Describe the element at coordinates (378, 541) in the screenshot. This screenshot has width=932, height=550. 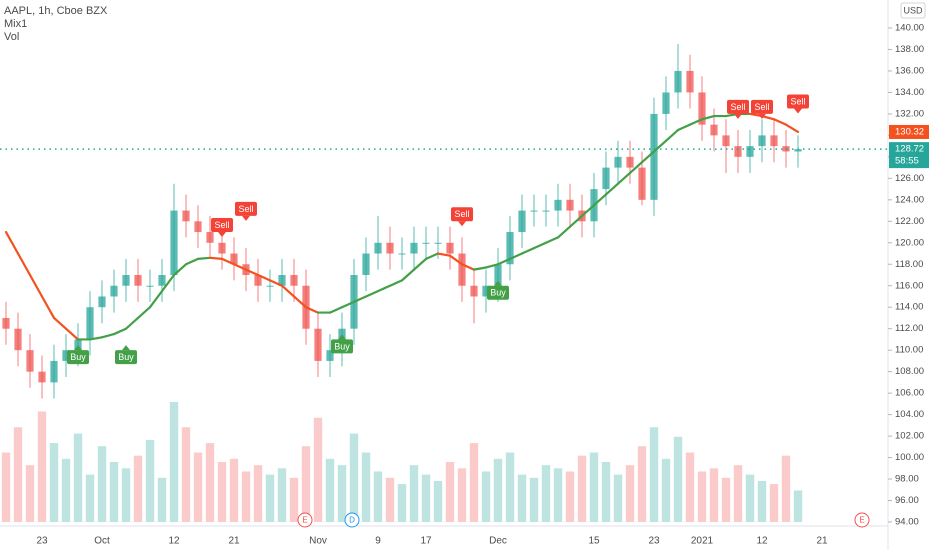
I see `x-tick-label: 9` at that location.